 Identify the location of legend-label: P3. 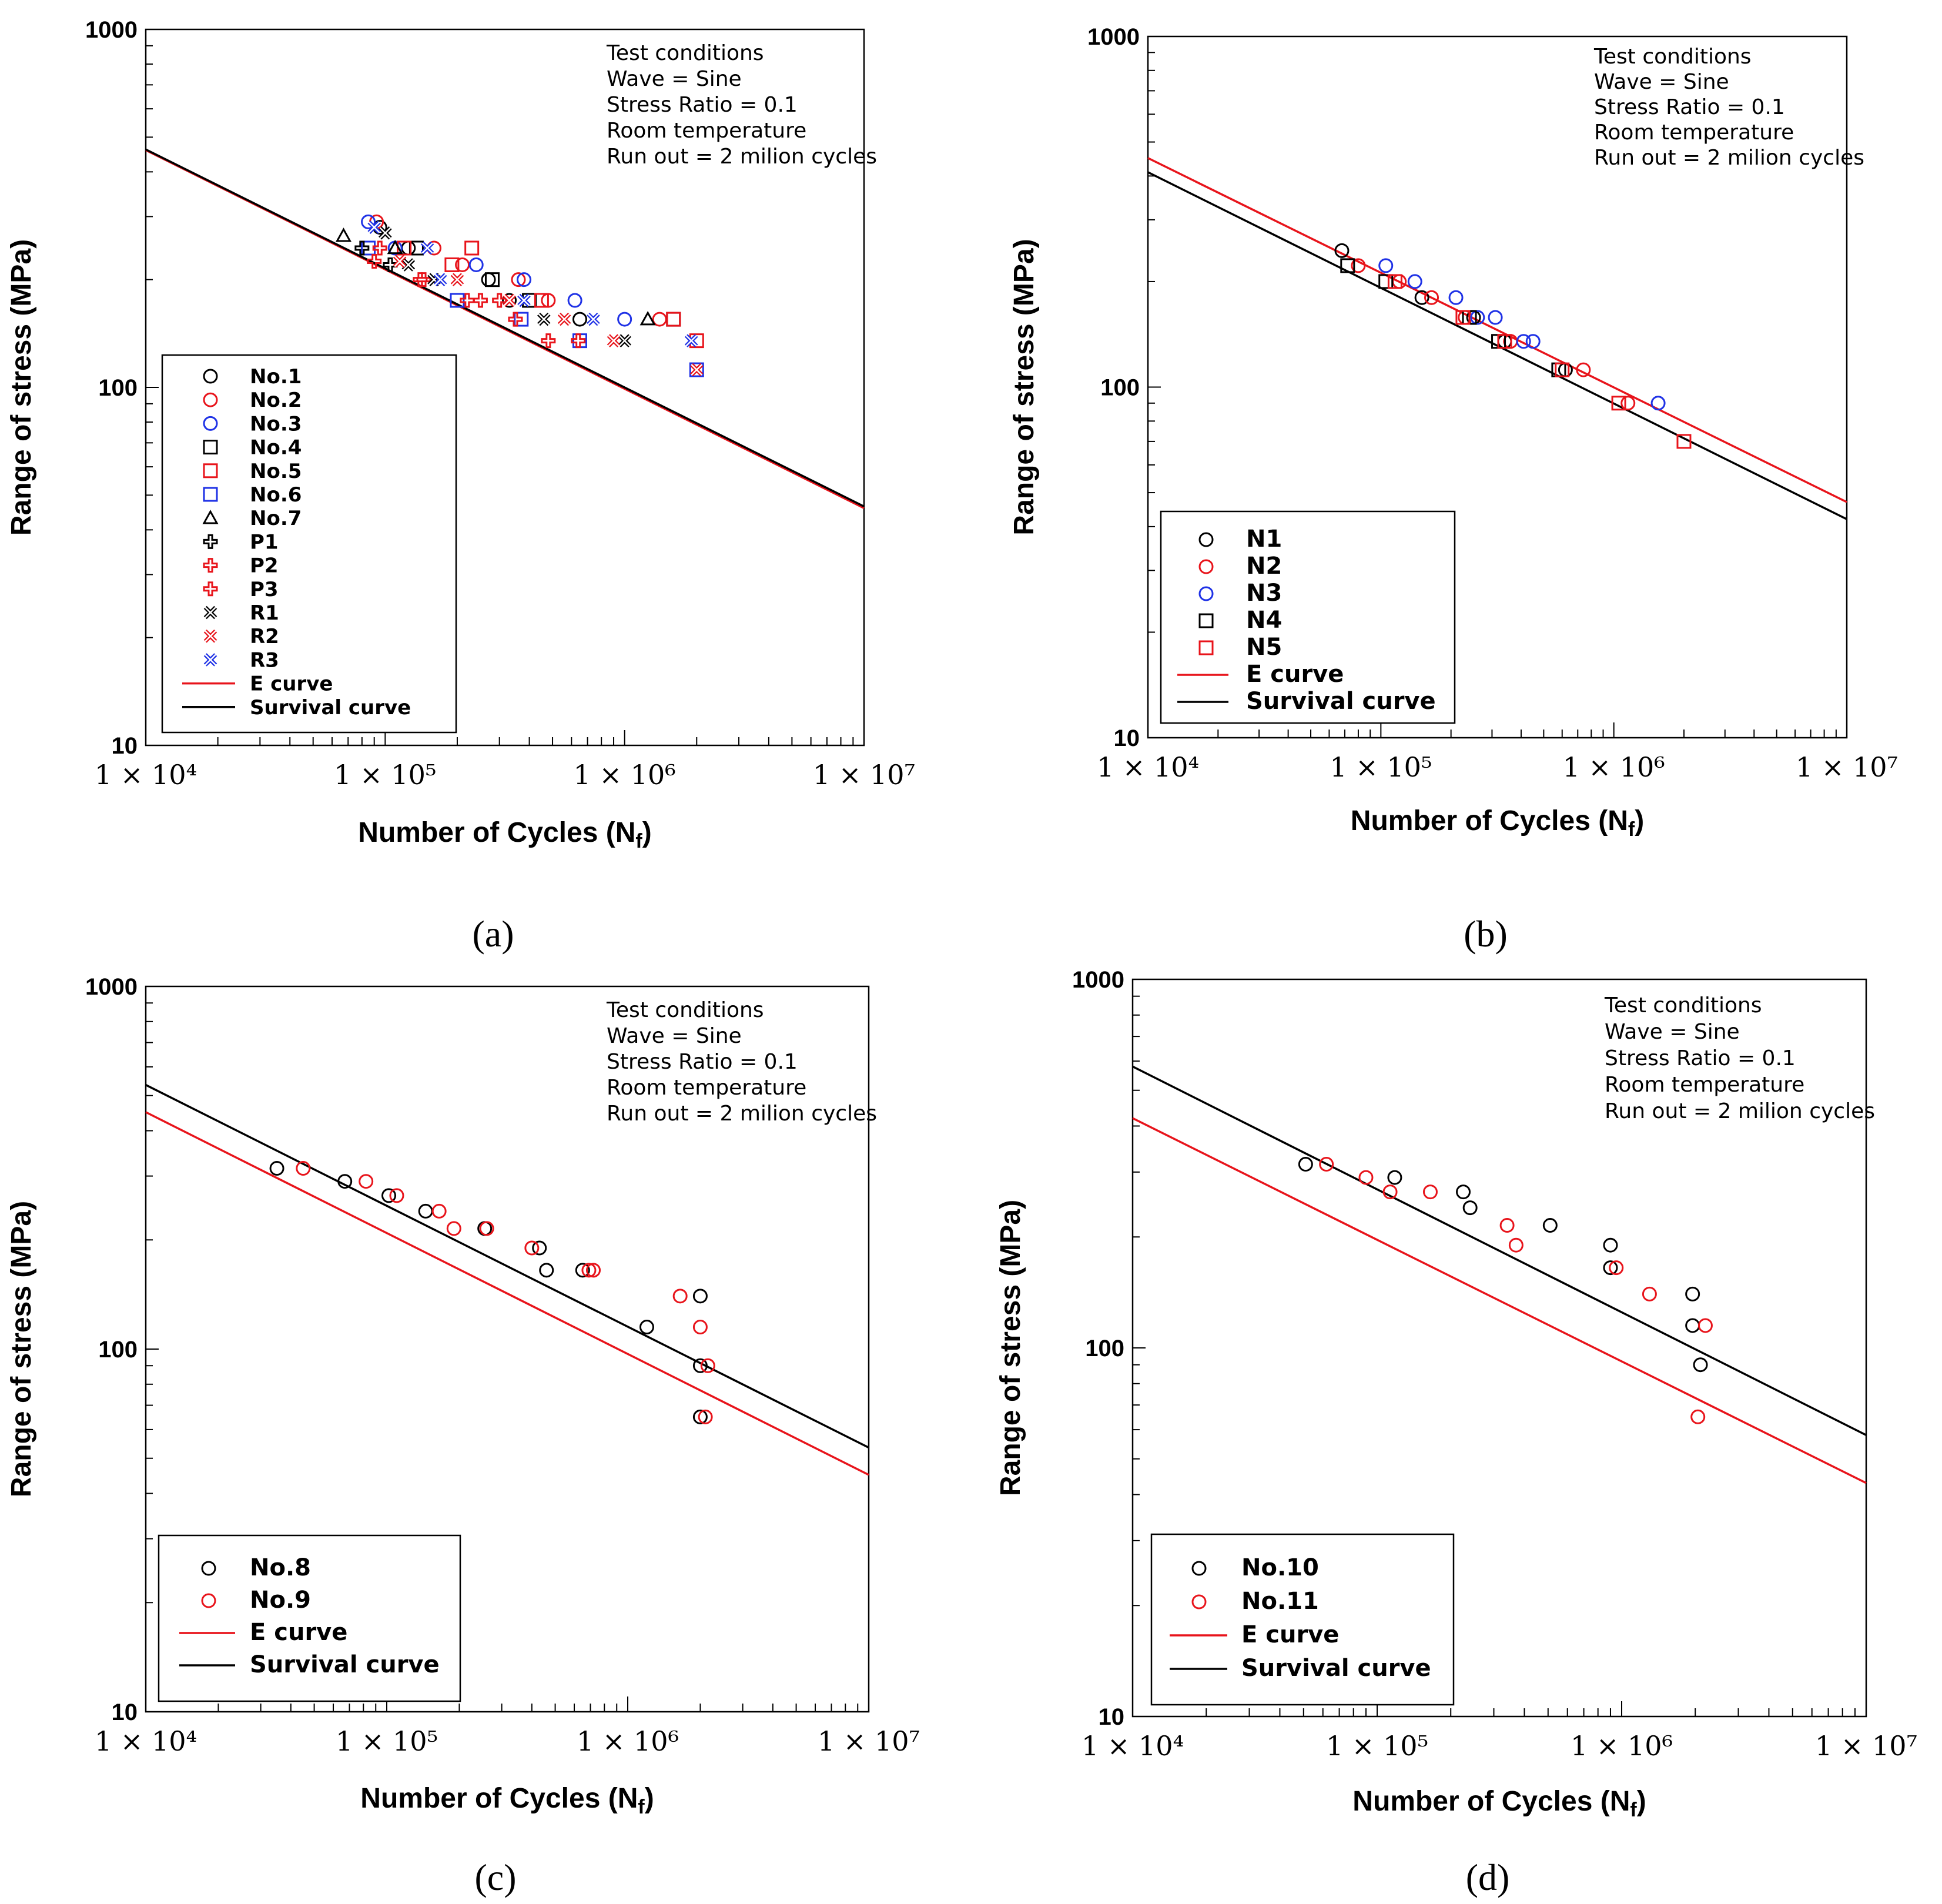
(264, 589).